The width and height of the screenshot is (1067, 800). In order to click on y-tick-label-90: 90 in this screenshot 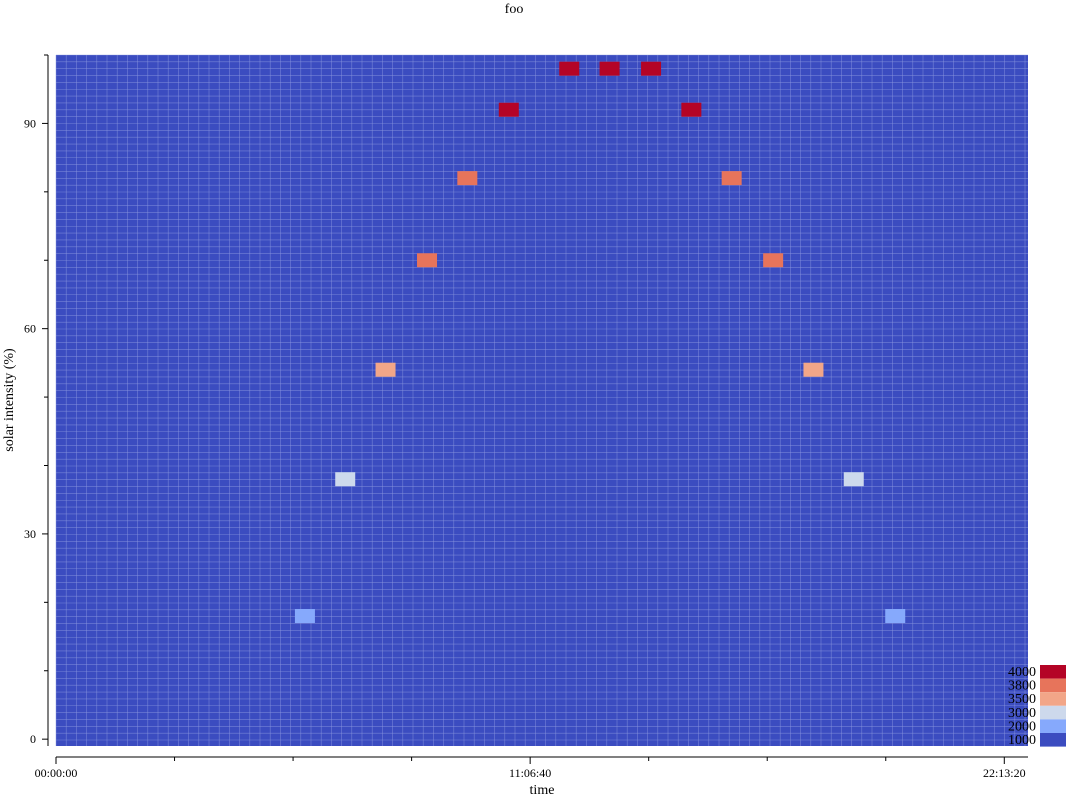, I will do `click(30, 123)`.